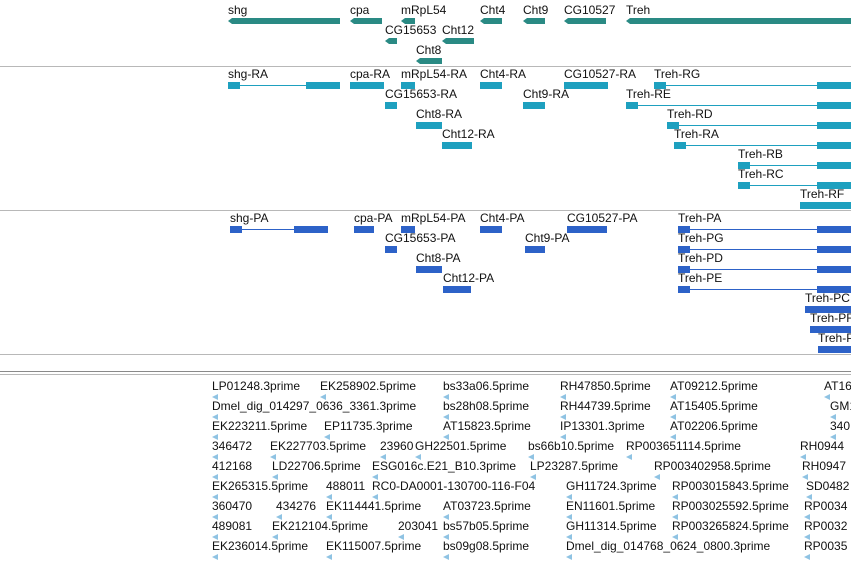  I want to click on est-label: RH47850.5prime, so click(605, 386).